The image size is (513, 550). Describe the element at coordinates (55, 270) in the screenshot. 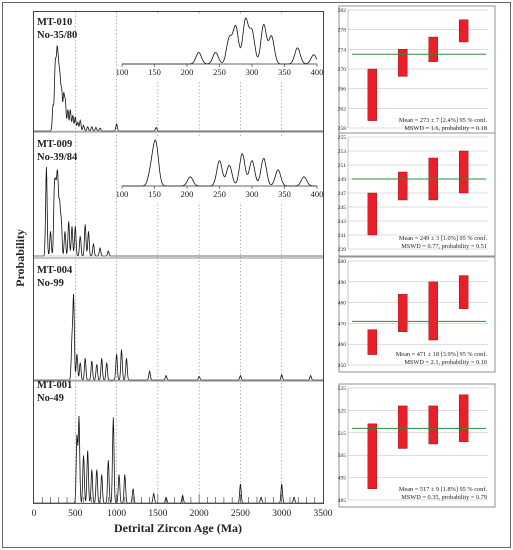

I see `panel-2-name: MT-004` at that location.